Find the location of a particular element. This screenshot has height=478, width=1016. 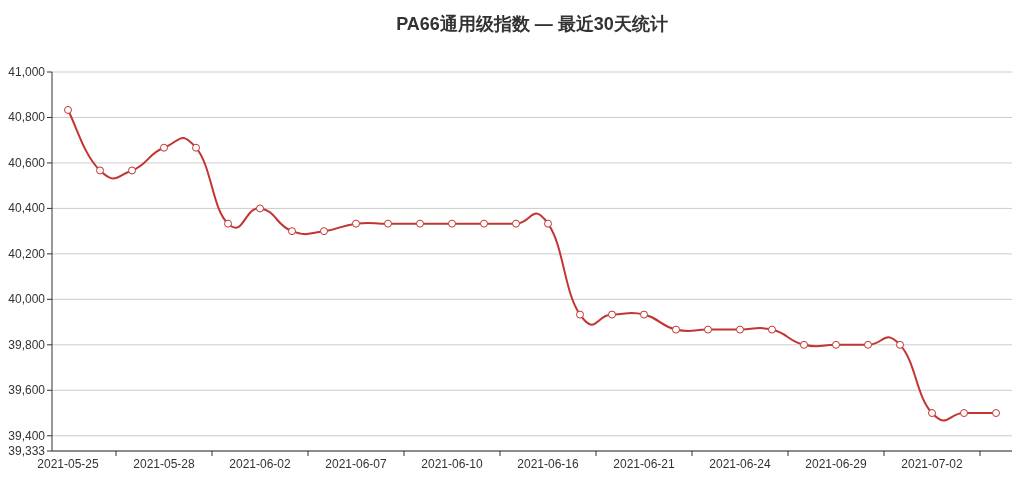

y-tick-label: 39,600 is located at coordinates (27, 390).